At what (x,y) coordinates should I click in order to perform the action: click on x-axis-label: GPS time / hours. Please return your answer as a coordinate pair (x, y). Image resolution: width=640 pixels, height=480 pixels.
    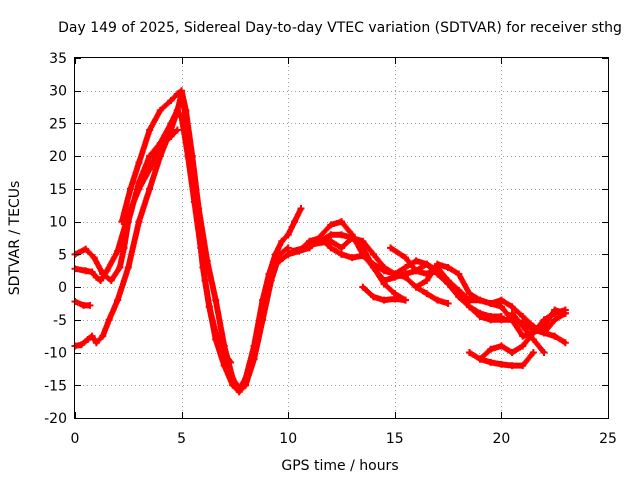
    Looking at the image, I should click on (339, 466).